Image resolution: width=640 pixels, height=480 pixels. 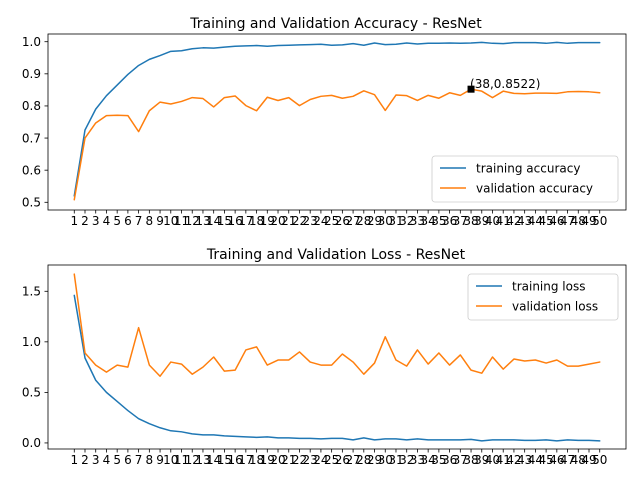 I want to click on loss-x-tick-label: 31, so click(x=395, y=460).